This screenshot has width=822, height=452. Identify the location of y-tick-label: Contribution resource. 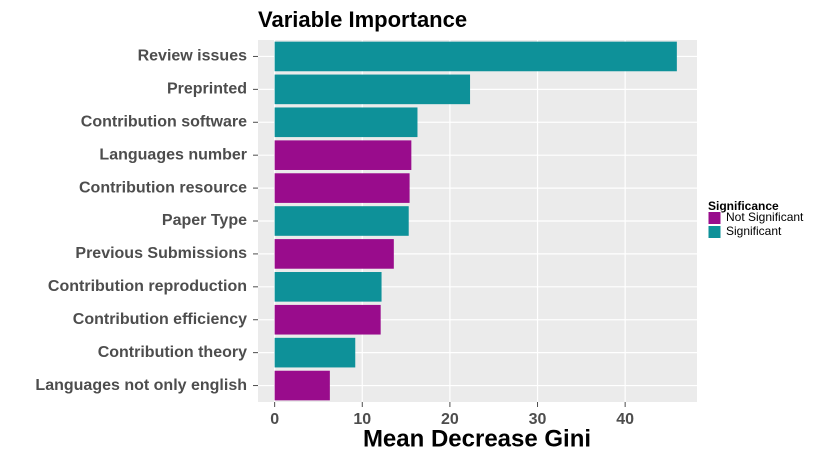
(163, 187).